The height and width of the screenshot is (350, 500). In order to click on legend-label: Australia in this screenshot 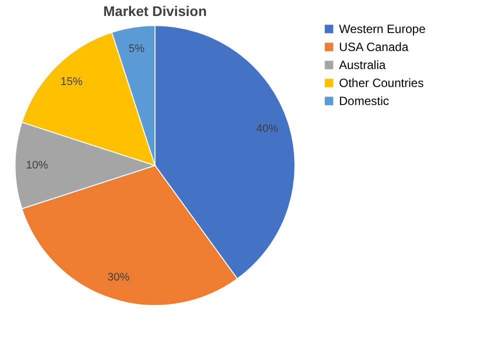, I will do `click(362, 65)`.